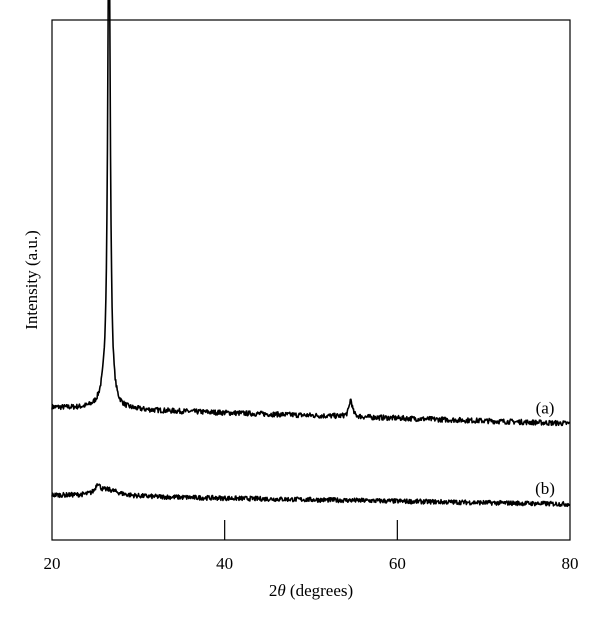 The height and width of the screenshot is (622, 600). Describe the element at coordinates (52, 563) in the screenshot. I see `x-tick-label: 20` at that location.